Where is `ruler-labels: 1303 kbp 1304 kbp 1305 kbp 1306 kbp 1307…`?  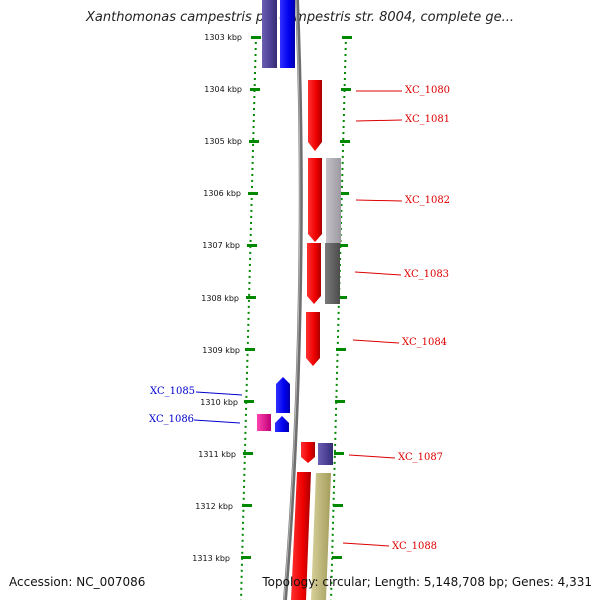
ruler-labels: 1303 kbp 1304 kbp 1305 kbp 1306 kbp 1307… is located at coordinates (217, 298).